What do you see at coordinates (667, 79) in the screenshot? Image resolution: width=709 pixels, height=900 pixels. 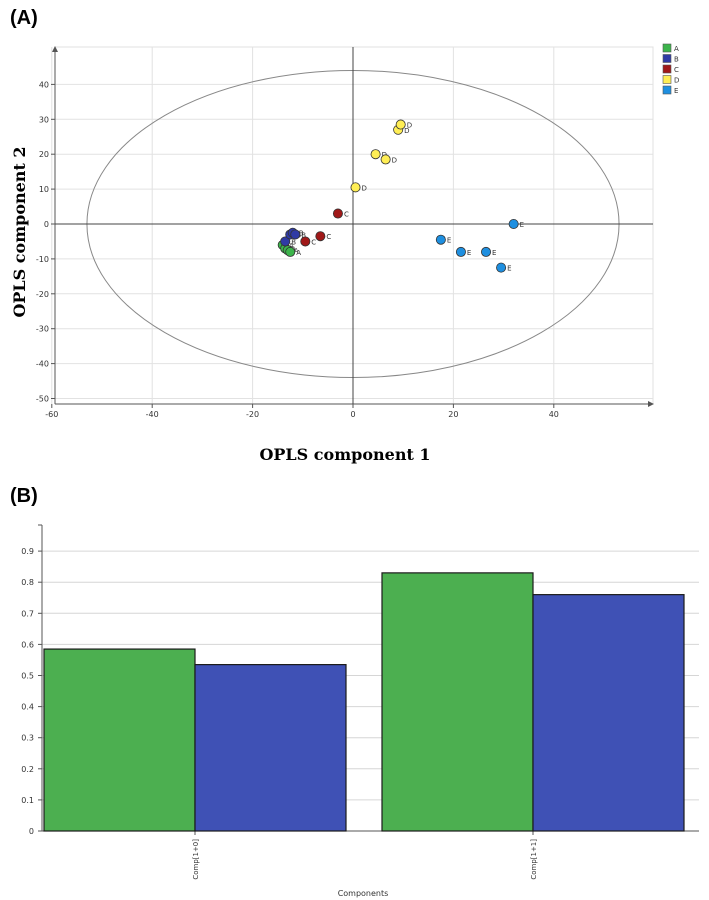 I see `legend-swatch-d` at bounding box center [667, 79].